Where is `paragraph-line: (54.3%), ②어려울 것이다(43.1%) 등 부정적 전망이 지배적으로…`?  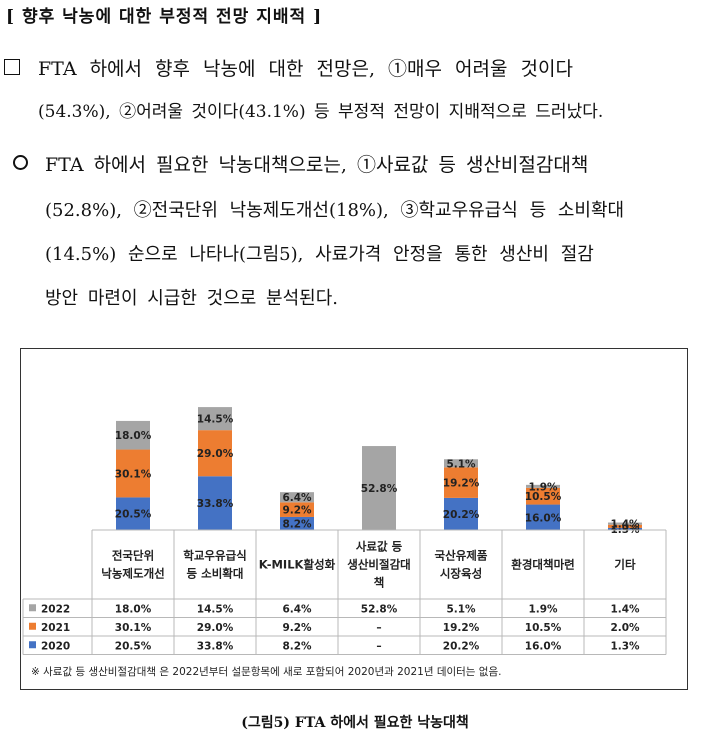 paragraph-line: (54.3%), ②어려울 것이다(43.1%) 등 부정적 전망이 지배적으로… is located at coordinates (321, 112).